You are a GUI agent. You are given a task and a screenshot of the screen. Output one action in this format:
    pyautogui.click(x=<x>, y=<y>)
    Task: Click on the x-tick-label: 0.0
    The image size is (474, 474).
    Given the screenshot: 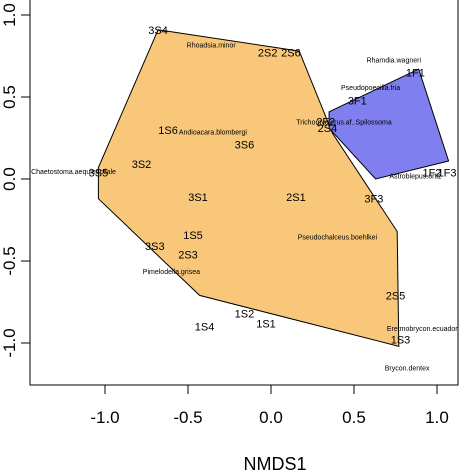 What is the action you would take?
    pyautogui.click(x=271, y=417)
    